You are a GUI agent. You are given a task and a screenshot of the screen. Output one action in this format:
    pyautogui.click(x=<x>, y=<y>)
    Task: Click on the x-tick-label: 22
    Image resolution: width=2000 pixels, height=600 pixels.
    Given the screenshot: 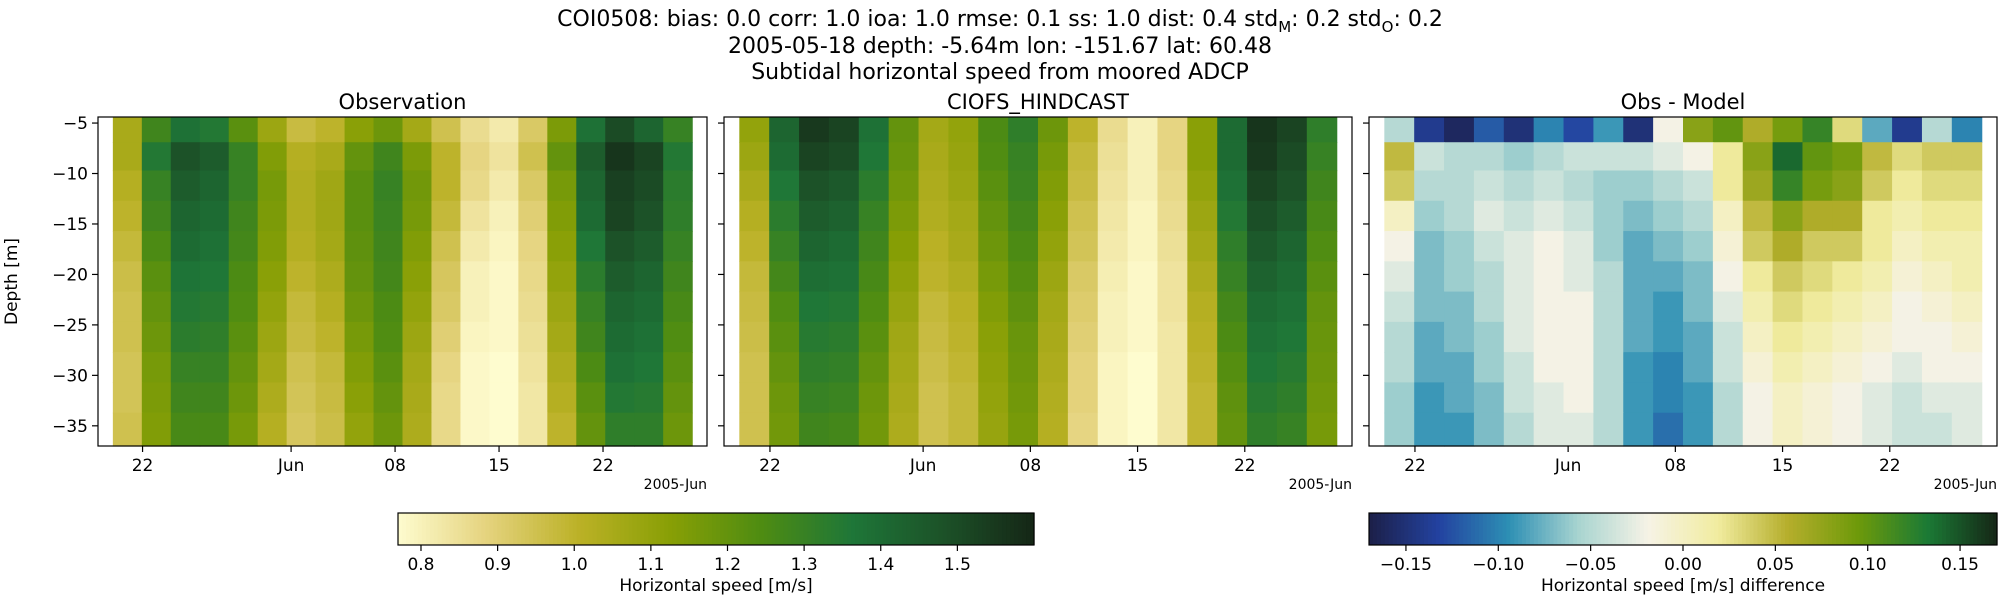 What is the action you would take?
    pyautogui.click(x=1415, y=466)
    